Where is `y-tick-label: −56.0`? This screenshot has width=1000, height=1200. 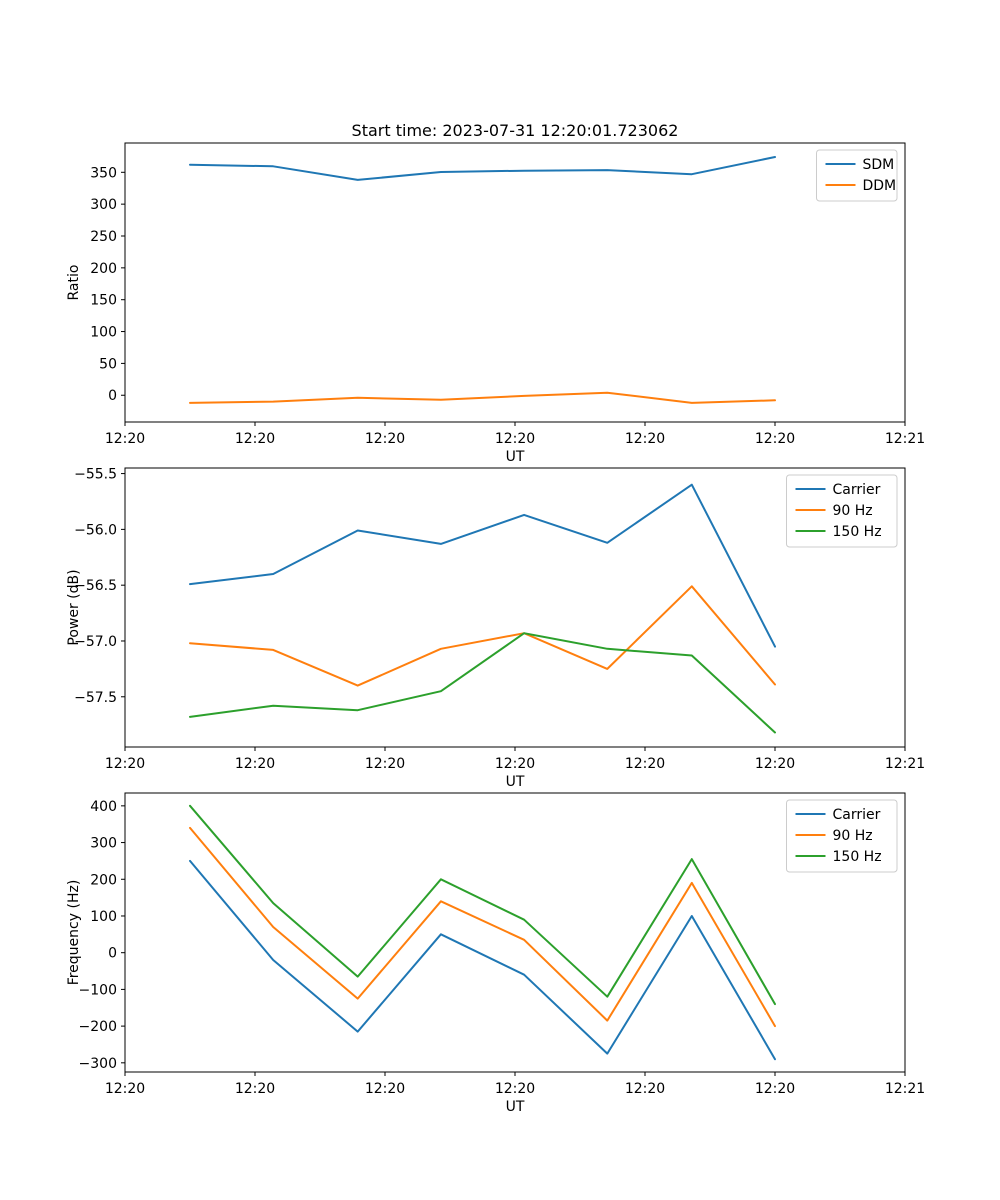 y-tick-label: −56.0 is located at coordinates (95, 530).